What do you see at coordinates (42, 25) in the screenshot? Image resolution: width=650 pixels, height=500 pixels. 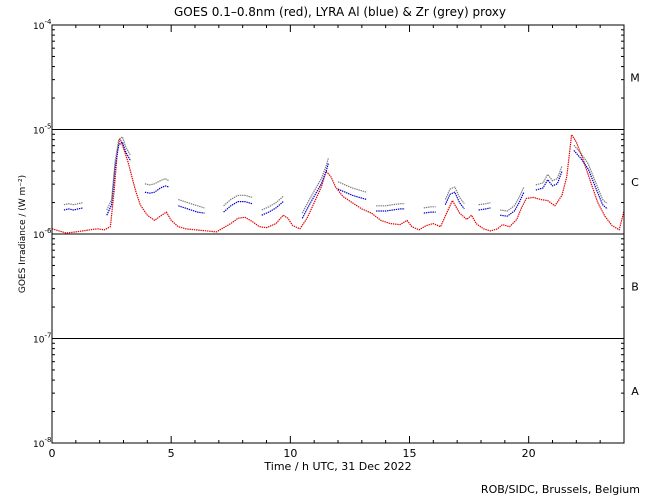 I see `y-tick-label: 10⁻⁴` at bounding box center [42, 25].